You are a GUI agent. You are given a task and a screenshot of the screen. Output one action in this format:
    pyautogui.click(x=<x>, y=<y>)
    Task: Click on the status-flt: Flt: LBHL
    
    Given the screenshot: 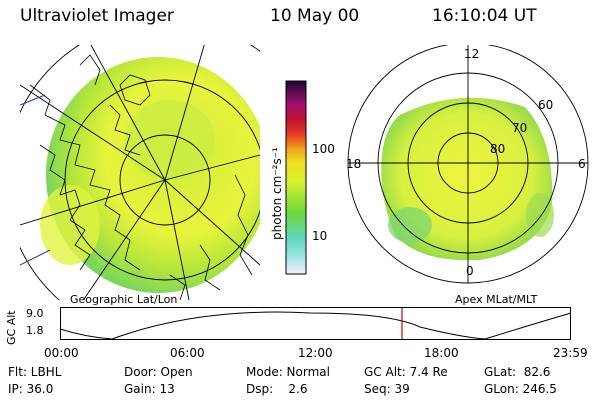 What is the action you would take?
    pyautogui.click(x=35, y=372)
    